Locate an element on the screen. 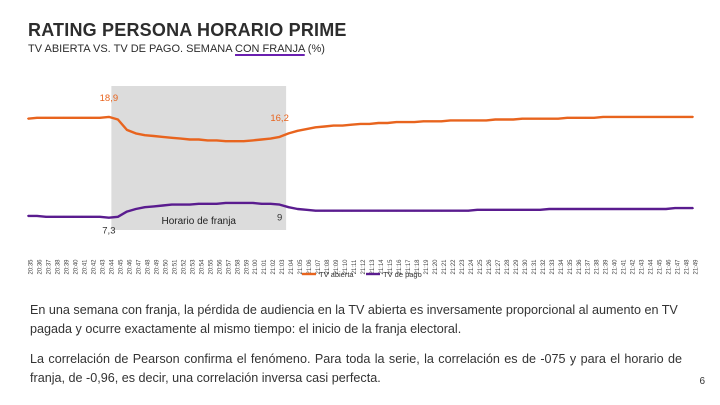  data-label: 7,3 is located at coordinates (108, 231).